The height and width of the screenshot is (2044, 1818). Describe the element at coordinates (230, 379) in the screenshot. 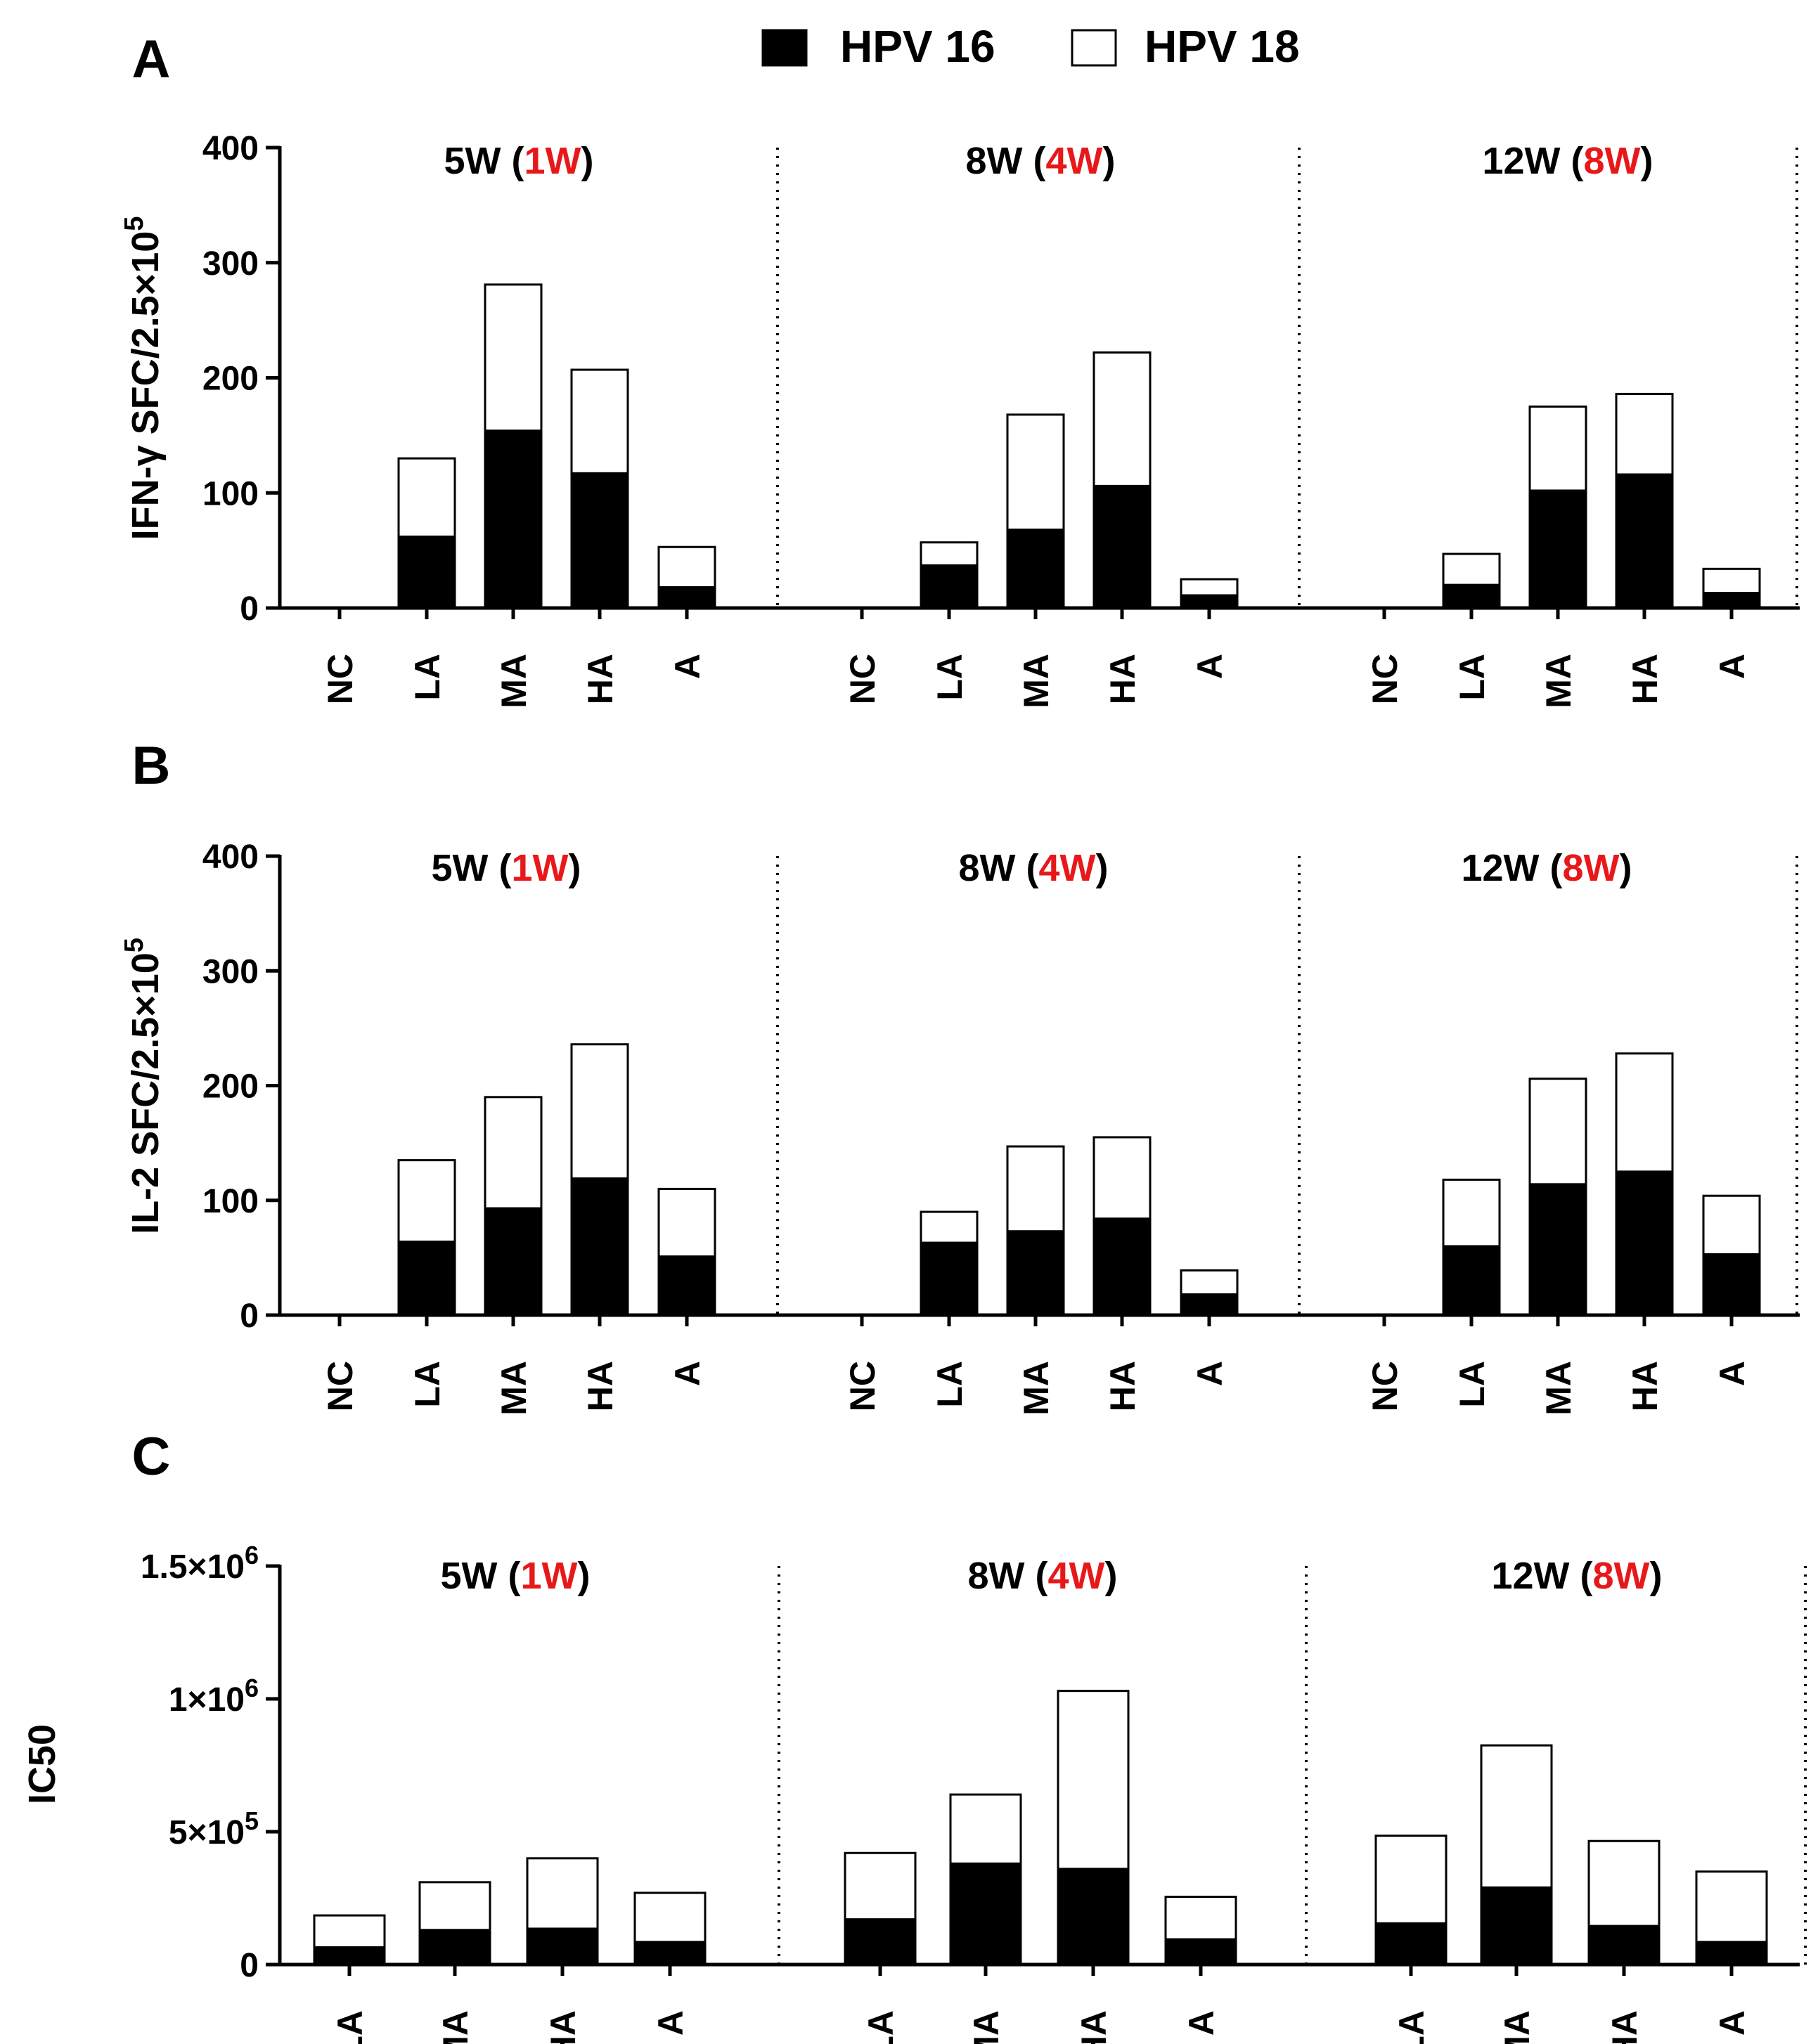

I see `panel-a-y-tick-label: 200` at that location.